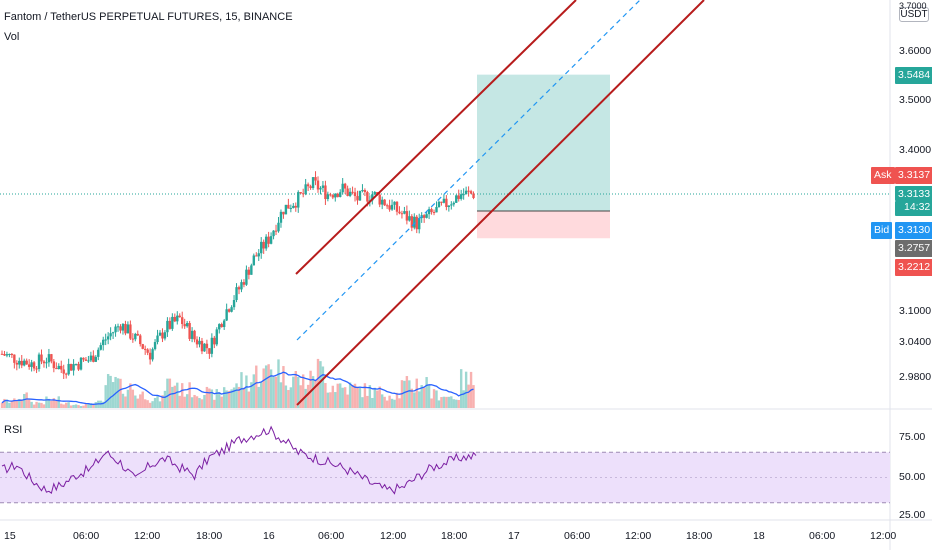 Image resolution: width=932 pixels, height=550 pixels. Describe the element at coordinates (914, 14) in the screenshot. I see `currency-selector: USDT` at that location.